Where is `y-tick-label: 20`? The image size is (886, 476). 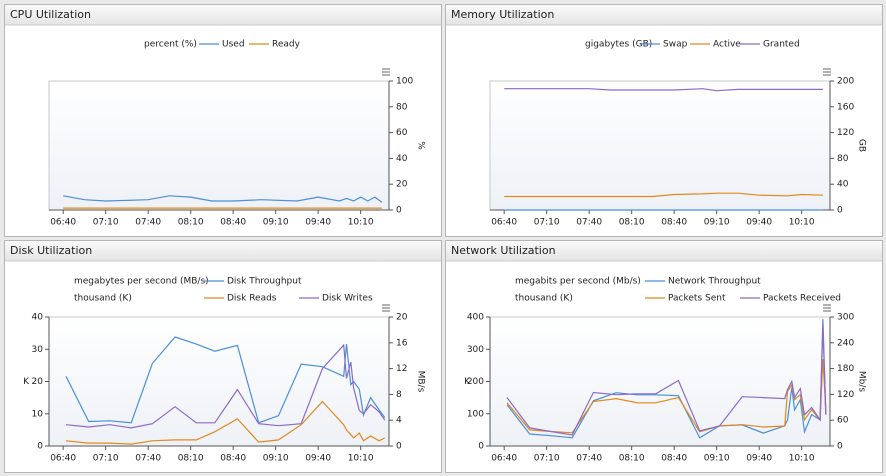
y-tick-label: 20 is located at coordinates (38, 382).